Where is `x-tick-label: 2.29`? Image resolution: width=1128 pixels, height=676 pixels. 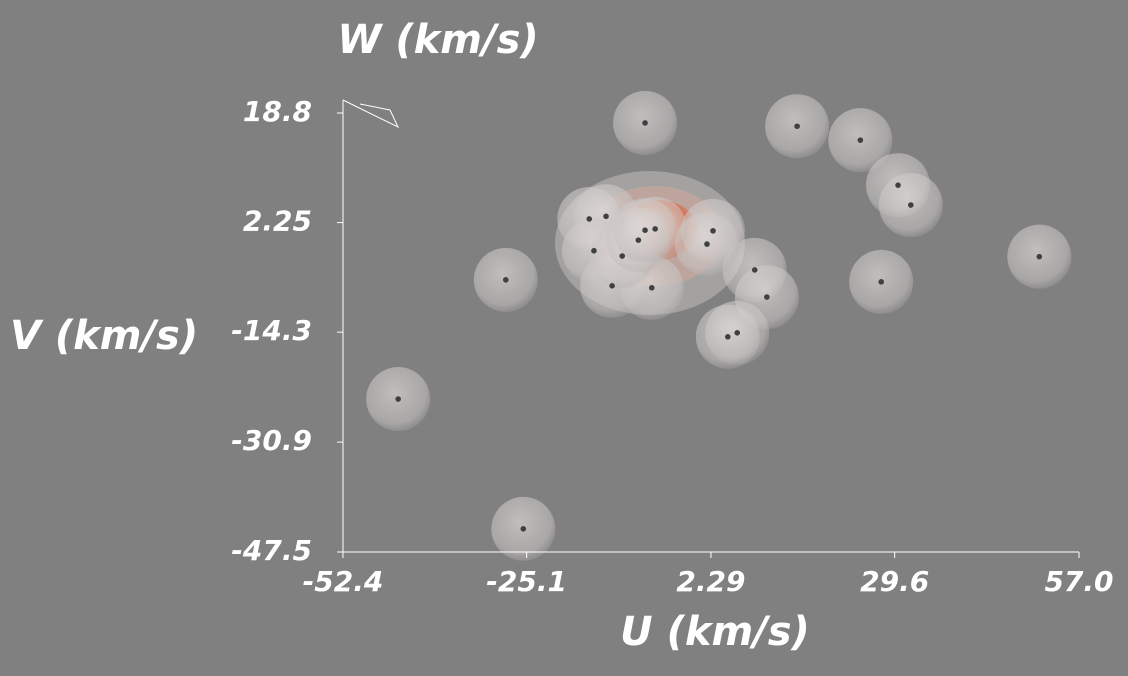 x-tick-label: 2.29 is located at coordinates (710, 581).